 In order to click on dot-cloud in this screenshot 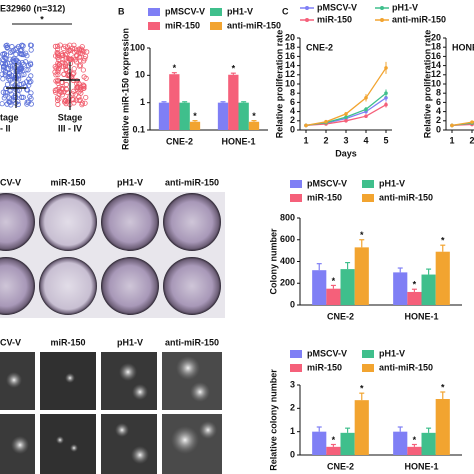, I will do `click(45, 76)`.